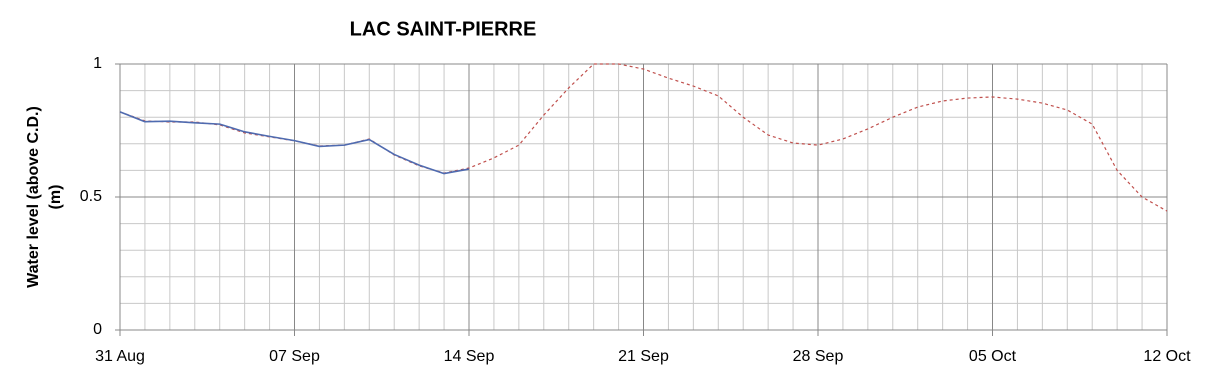  Describe the element at coordinates (294, 356) in the screenshot. I see `x-tick-label: 07 Sep` at that location.